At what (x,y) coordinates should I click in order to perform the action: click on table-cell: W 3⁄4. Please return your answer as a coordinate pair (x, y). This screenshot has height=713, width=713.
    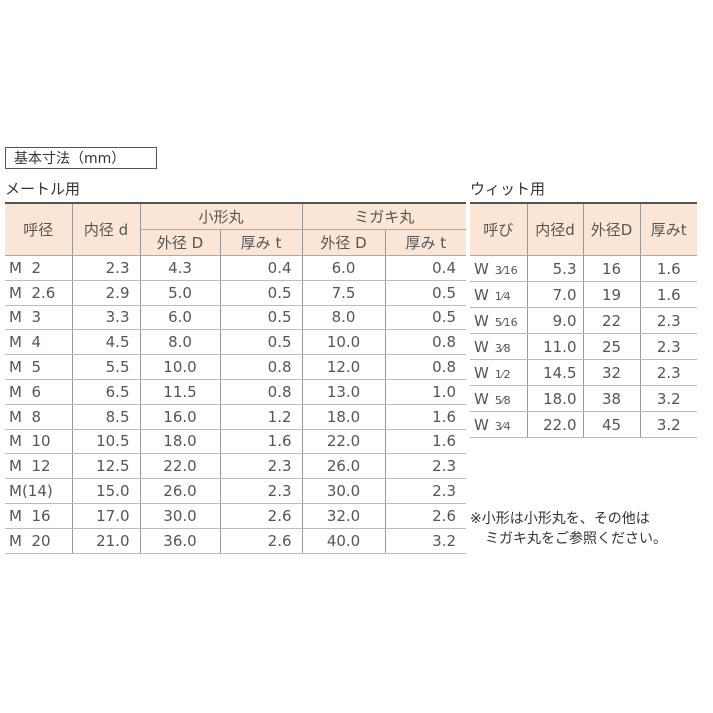
    Looking at the image, I should click on (498, 424).